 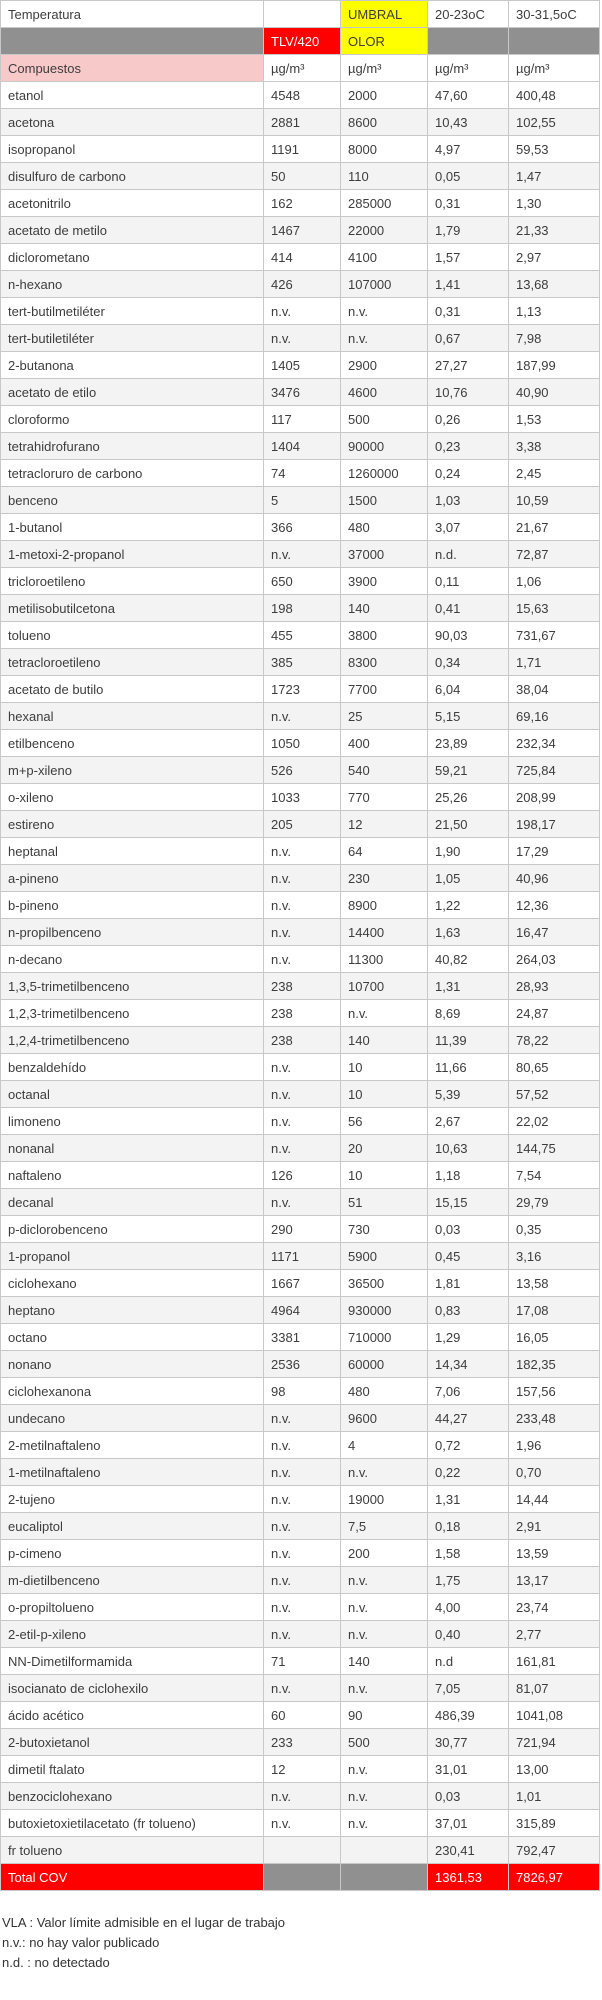 I want to click on temp-low-value-cell: 486,39, so click(x=468, y=1715).